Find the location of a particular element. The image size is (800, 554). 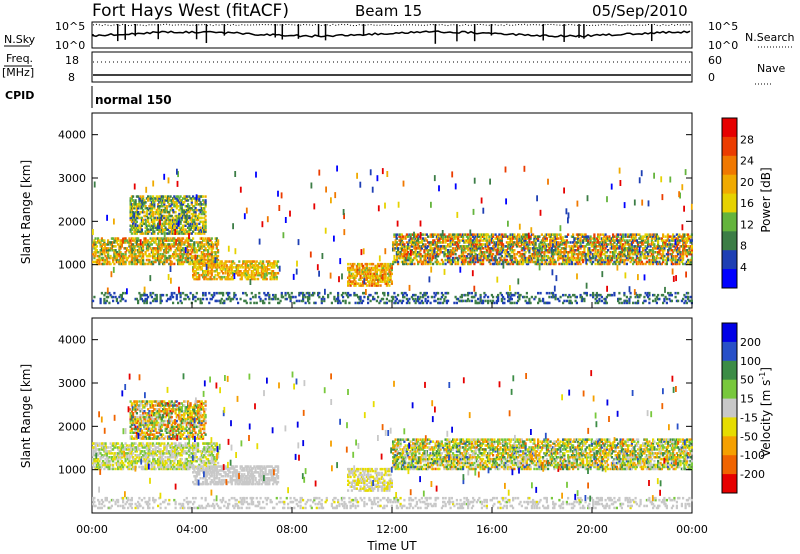

nsearch-label: N.Search is located at coordinates (770, 37).